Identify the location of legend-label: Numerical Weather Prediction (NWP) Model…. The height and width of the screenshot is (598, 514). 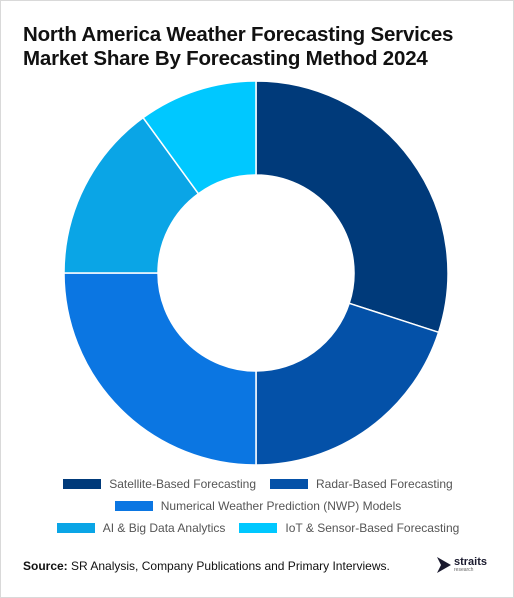
(281, 506).